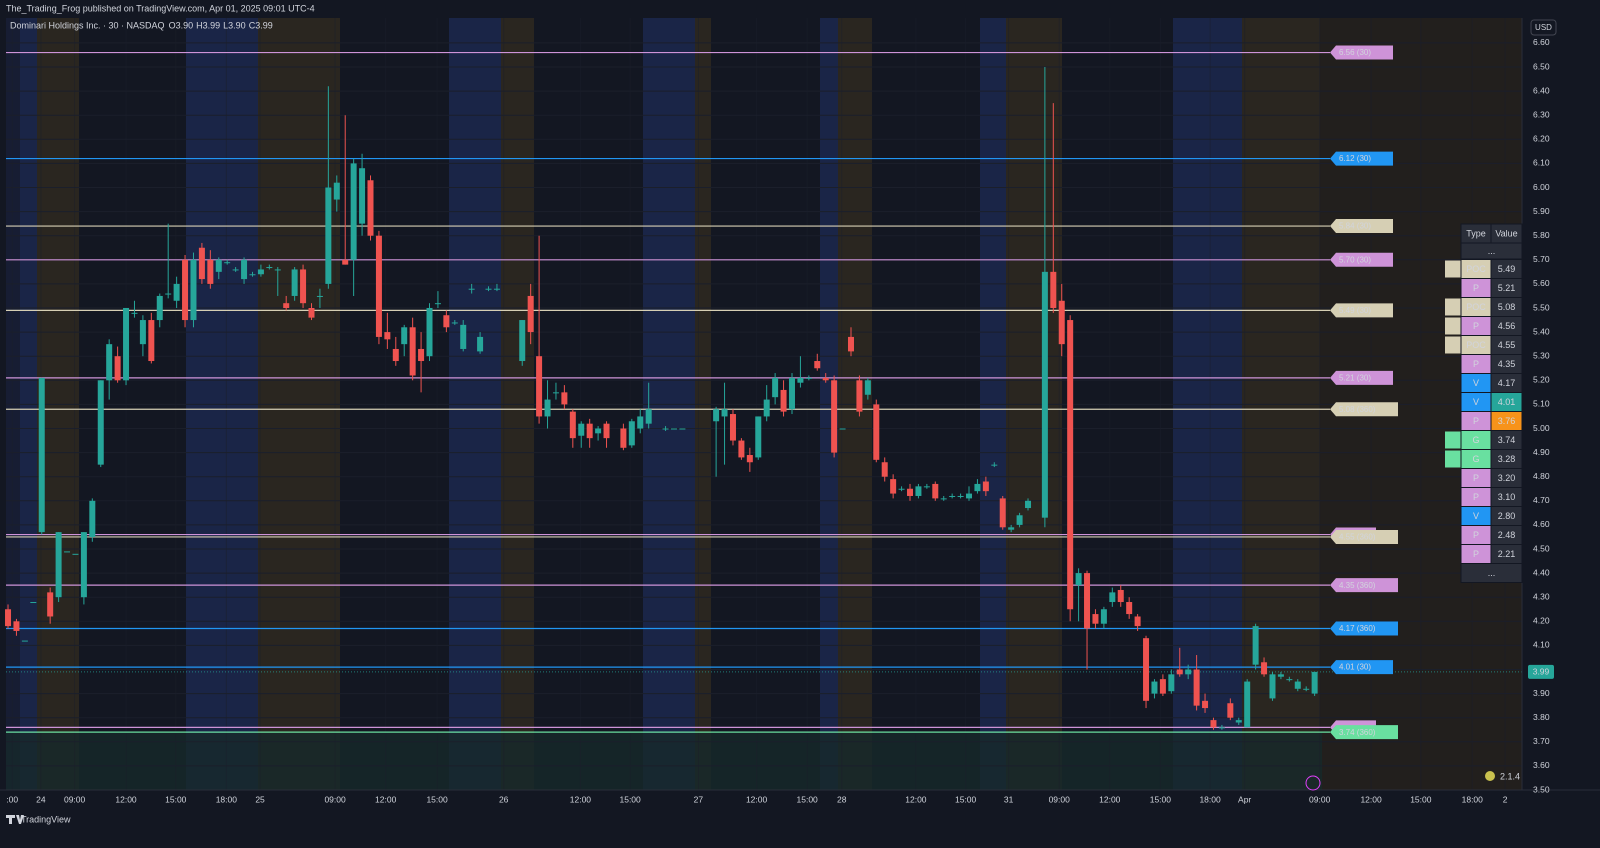 The image size is (1600, 848). Describe the element at coordinates (1490, 776) in the screenshot. I see `frog-icon` at that location.